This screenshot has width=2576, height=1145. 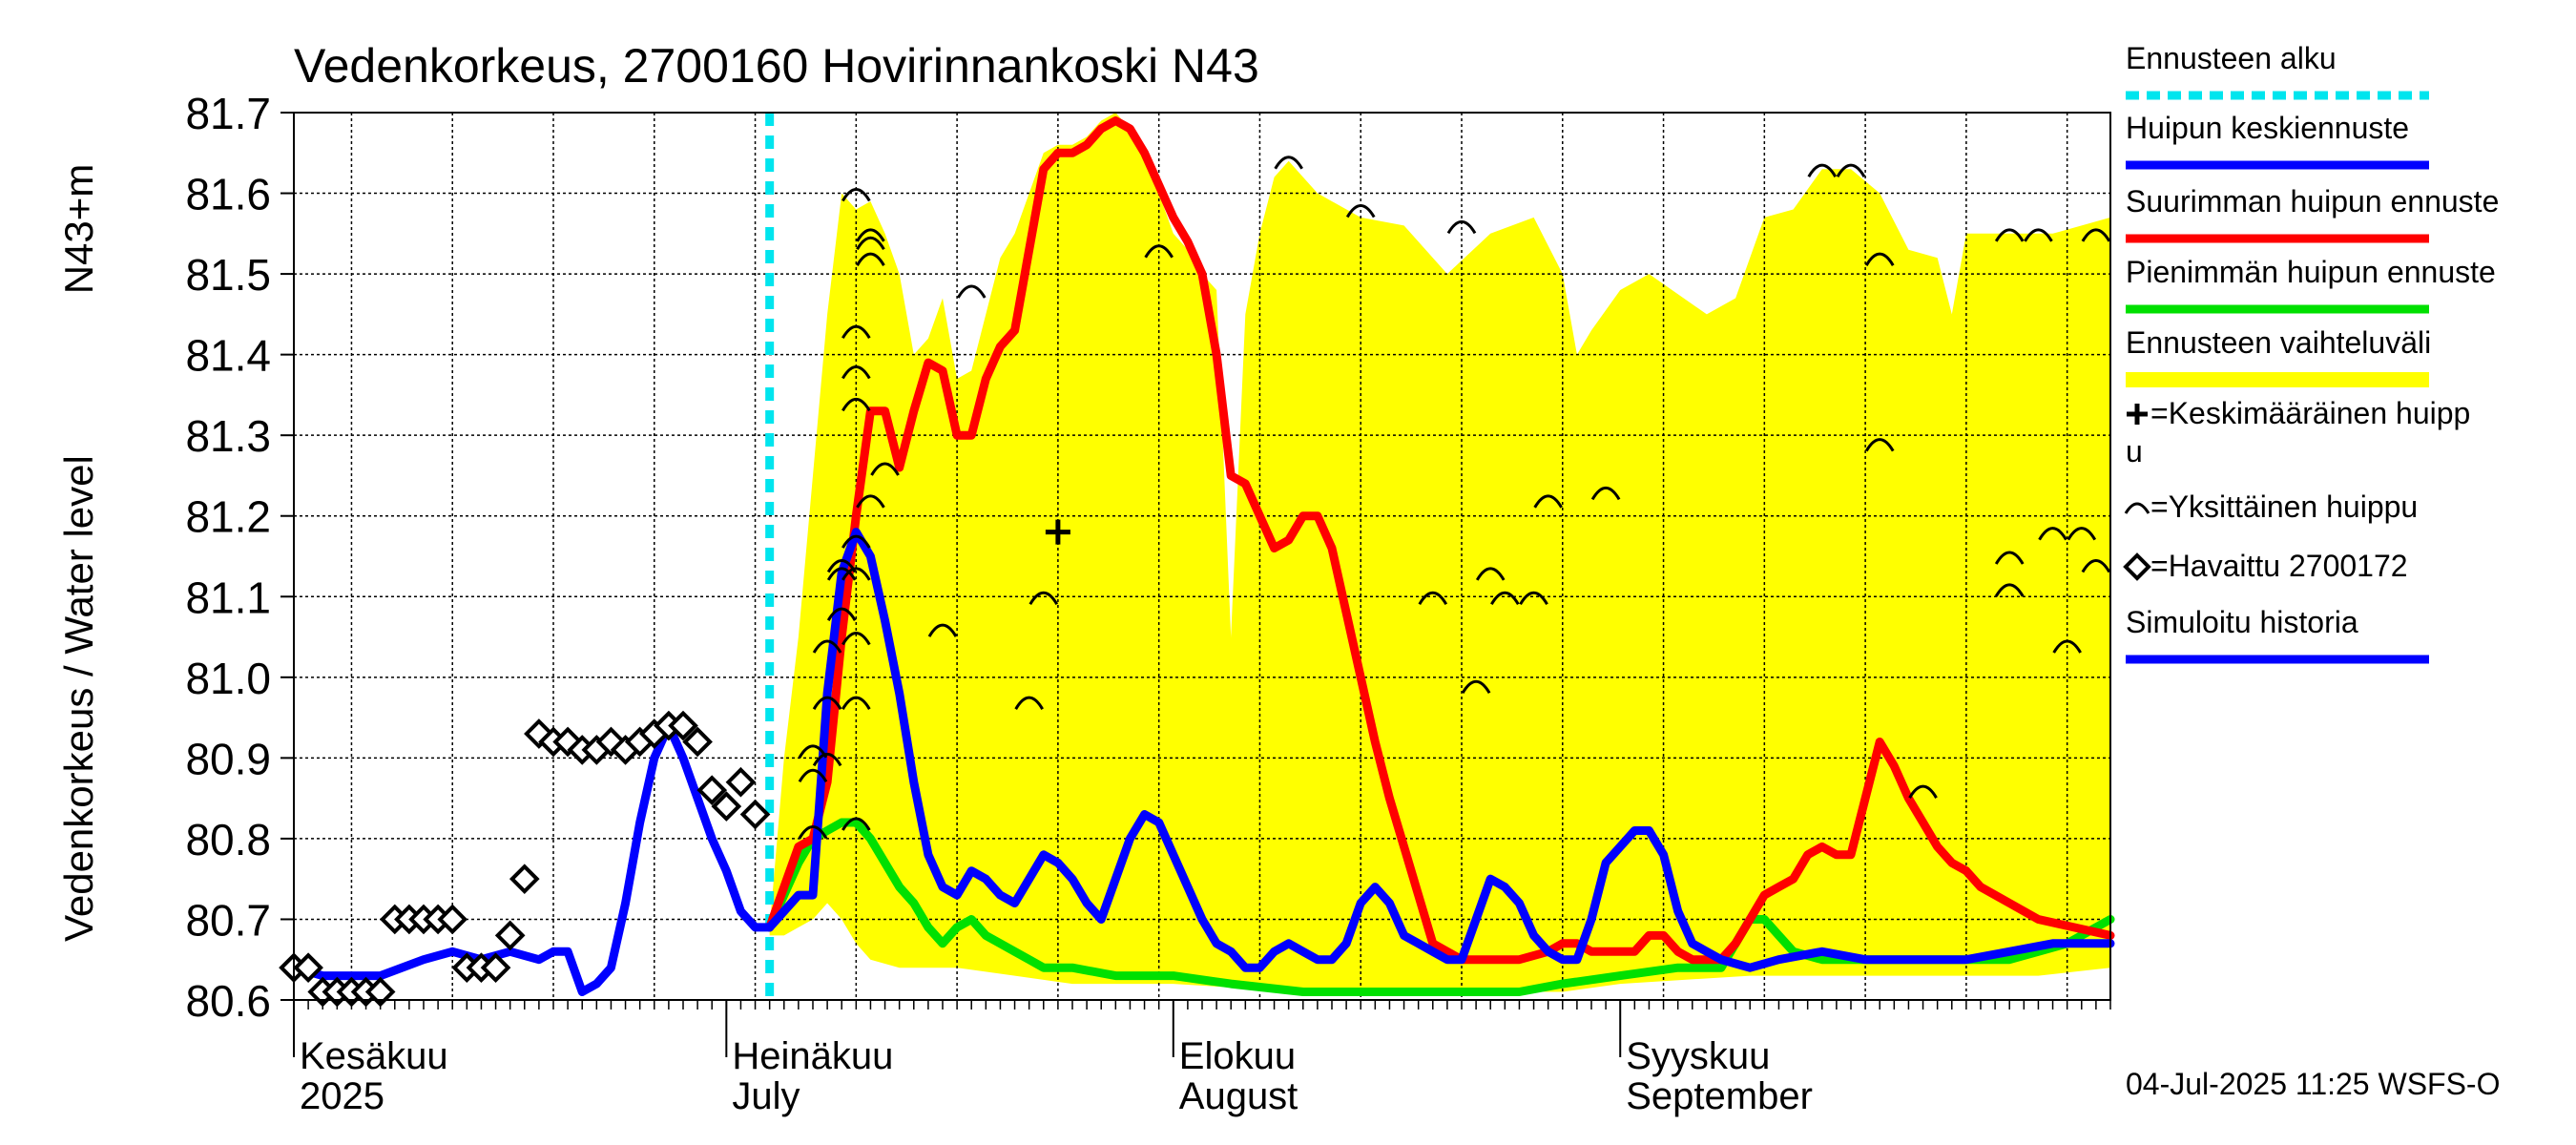 I want to click on y-tick-label: 81.5, so click(x=228, y=275).